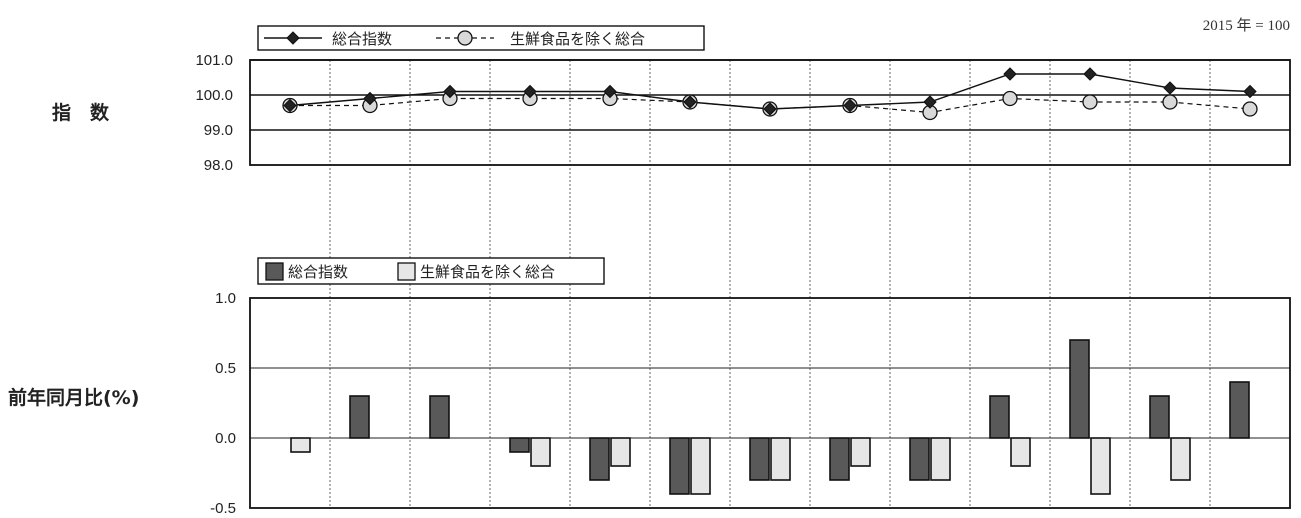 The image size is (1301, 518). What do you see at coordinates (293, 38) in the screenshot?
I see `legend-overall-marker` at bounding box center [293, 38].